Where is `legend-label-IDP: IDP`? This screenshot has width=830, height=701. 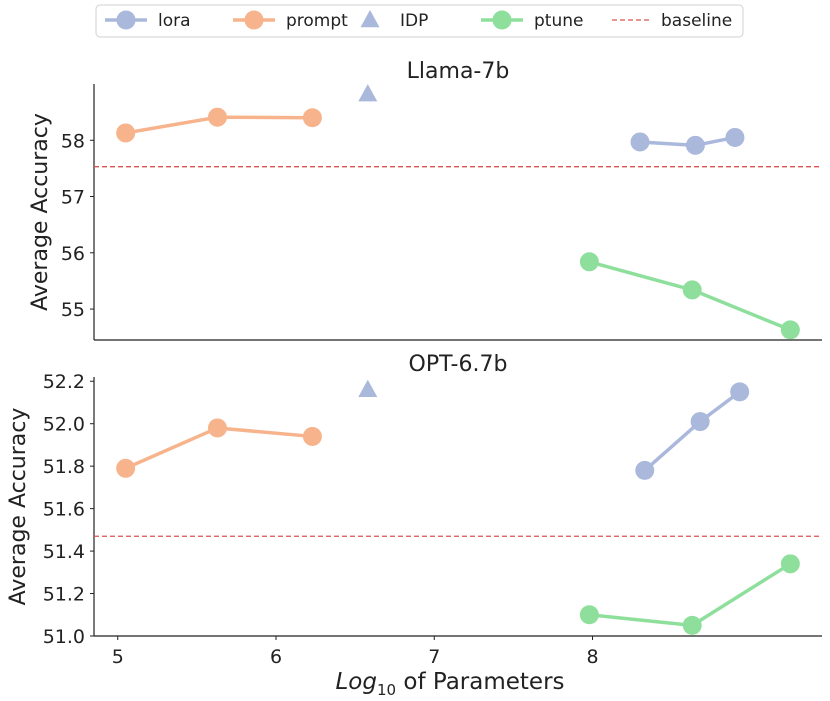
legend-label-IDP: IDP is located at coordinates (414, 21).